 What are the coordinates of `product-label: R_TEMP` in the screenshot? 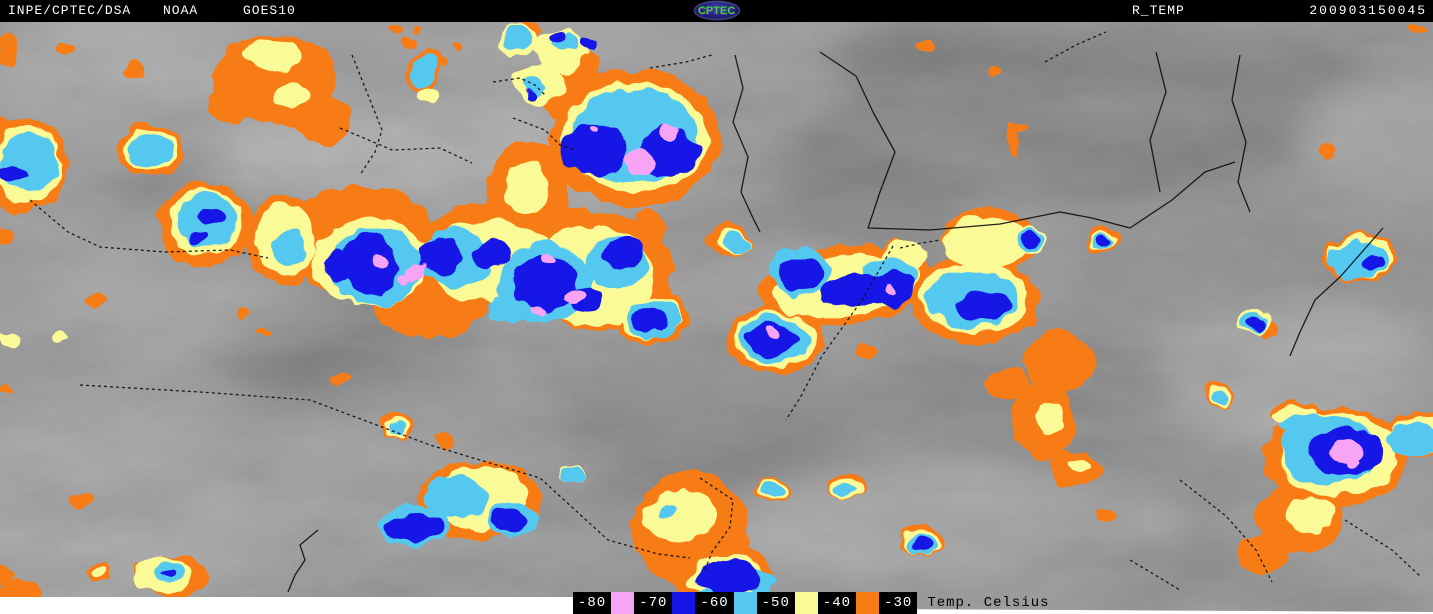 It's located at (1158, 10).